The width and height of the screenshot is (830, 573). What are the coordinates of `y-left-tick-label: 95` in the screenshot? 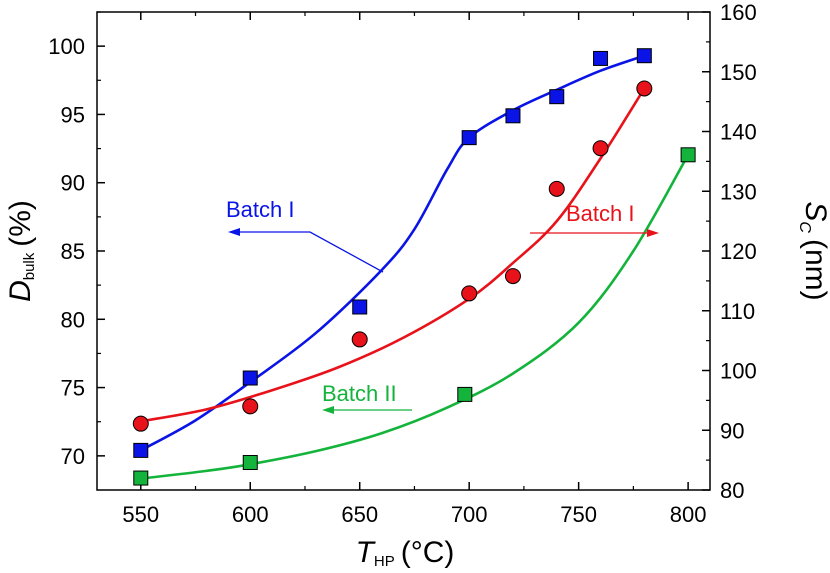 It's located at (73, 114).